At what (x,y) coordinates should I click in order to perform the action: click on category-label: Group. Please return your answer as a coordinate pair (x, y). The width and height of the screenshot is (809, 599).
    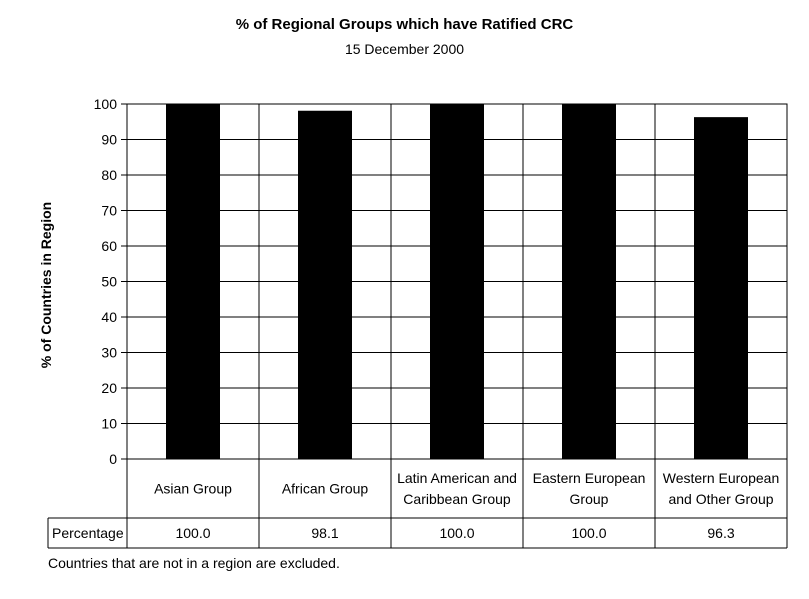
    Looking at the image, I should click on (589, 499).